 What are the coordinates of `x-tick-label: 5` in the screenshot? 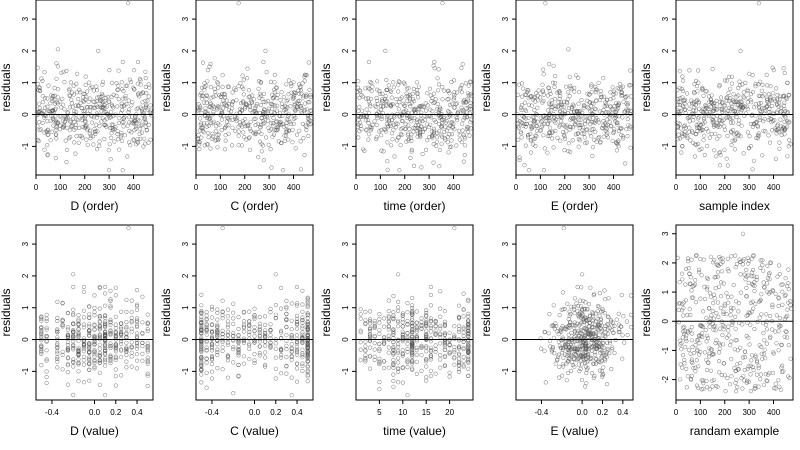 It's located at (379, 412).